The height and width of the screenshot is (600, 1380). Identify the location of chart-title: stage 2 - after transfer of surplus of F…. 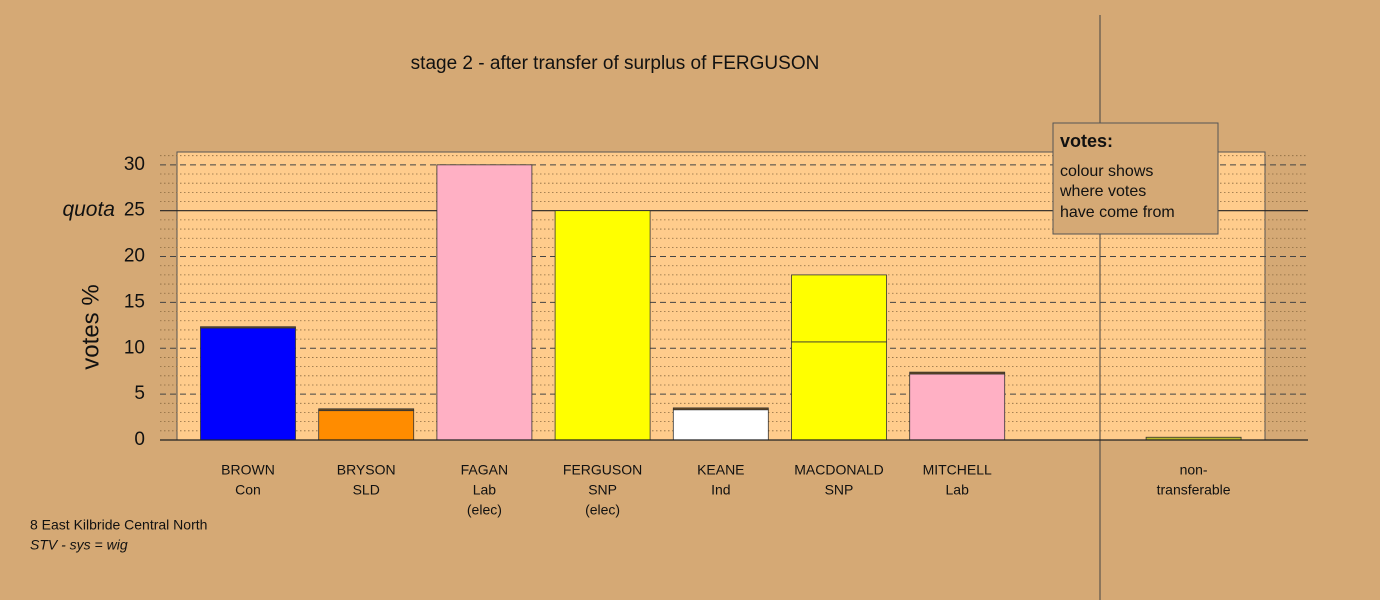
(615, 63).